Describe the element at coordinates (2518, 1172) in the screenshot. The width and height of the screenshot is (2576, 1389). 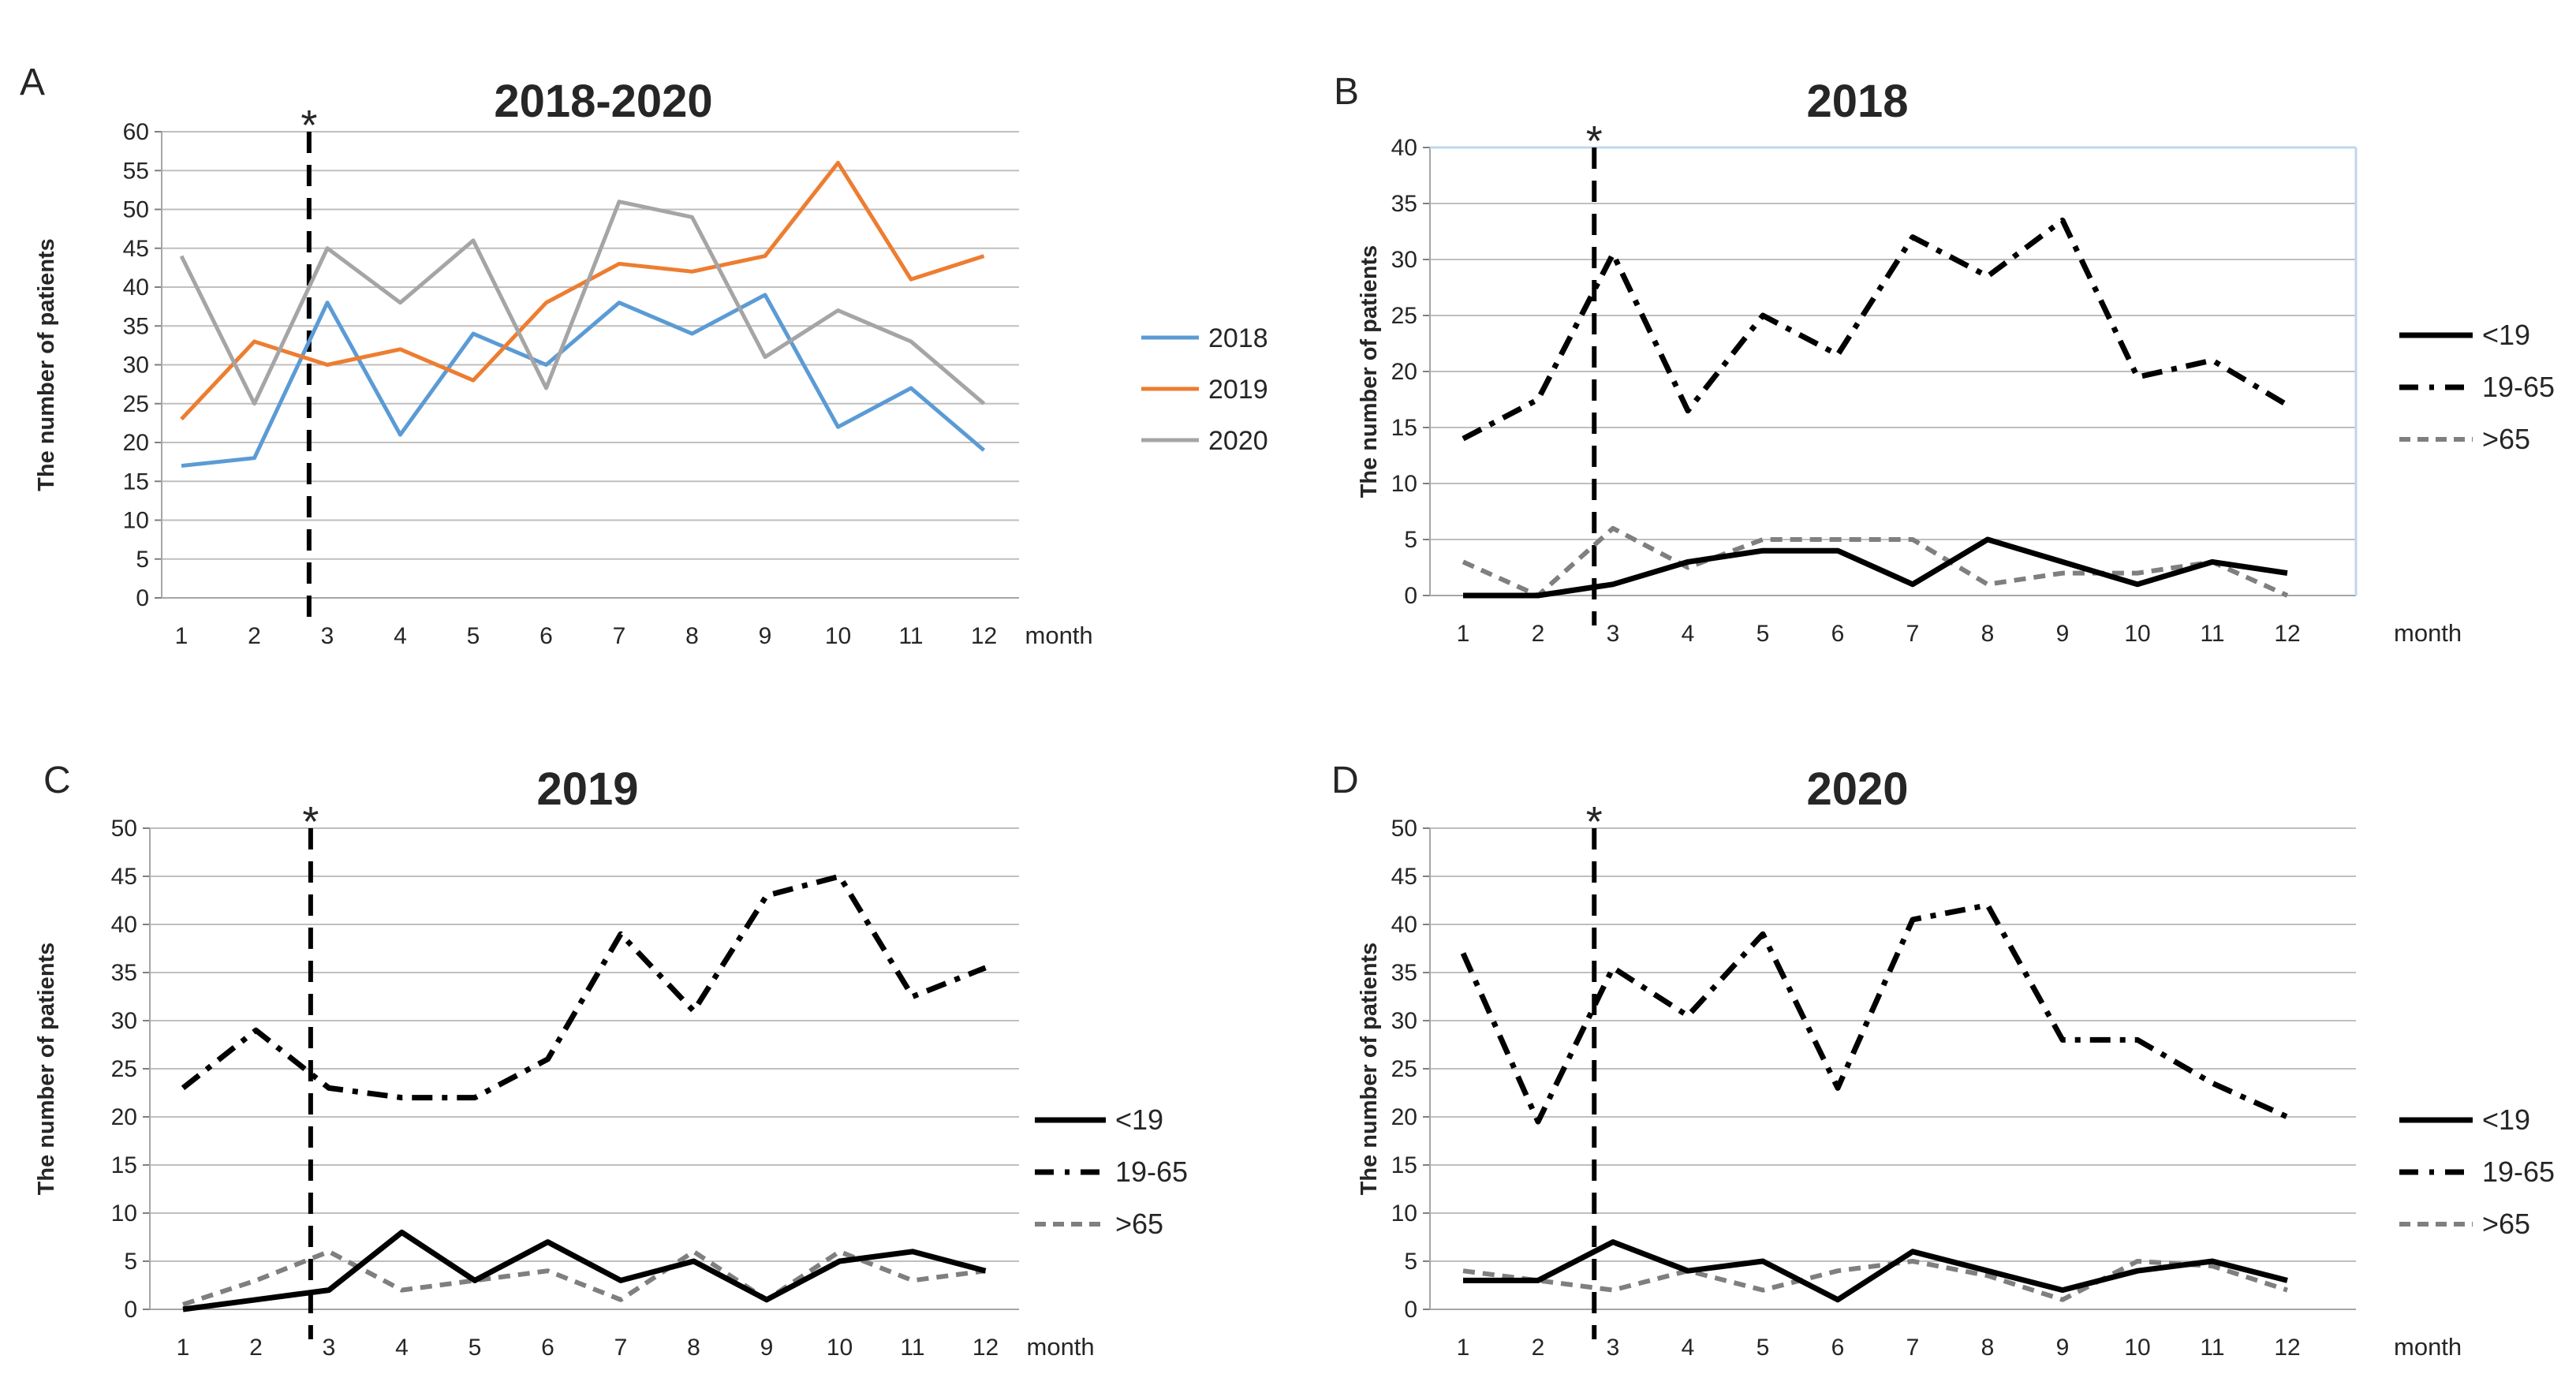
I see `legend-label-19-65: 19-65` at that location.